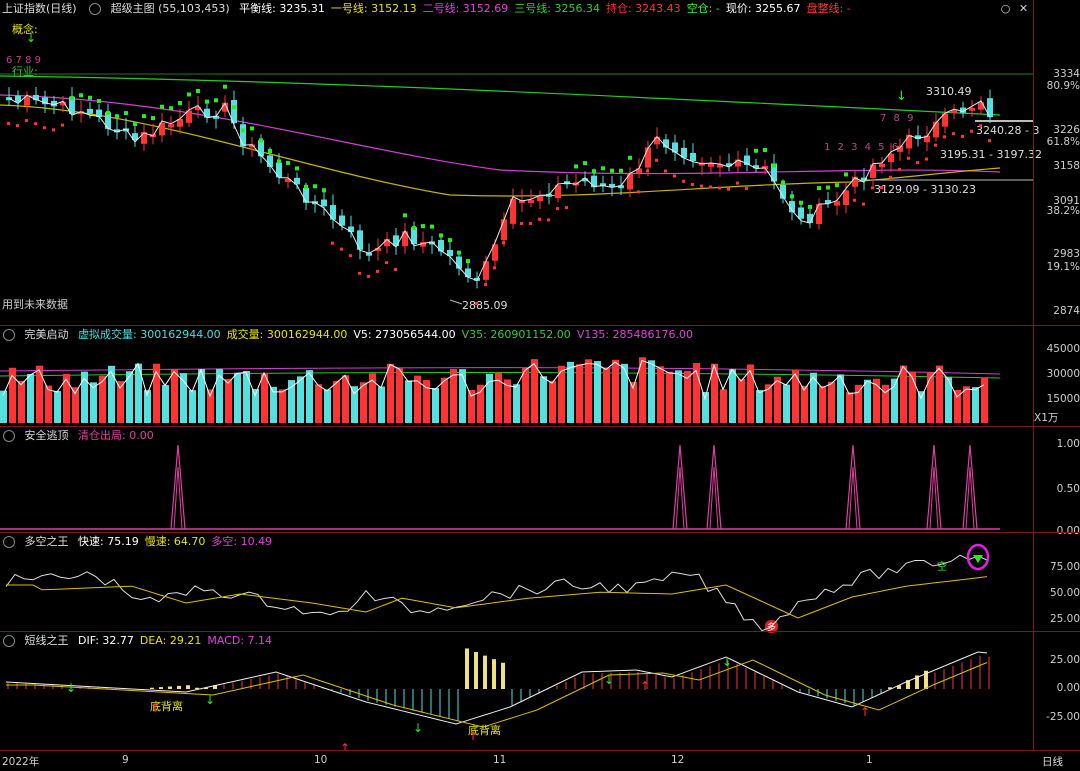 Image resolution: width=1080 pixels, height=771 pixels. I want to click on main-y-tick-8: 19.1%, so click(1063, 267).